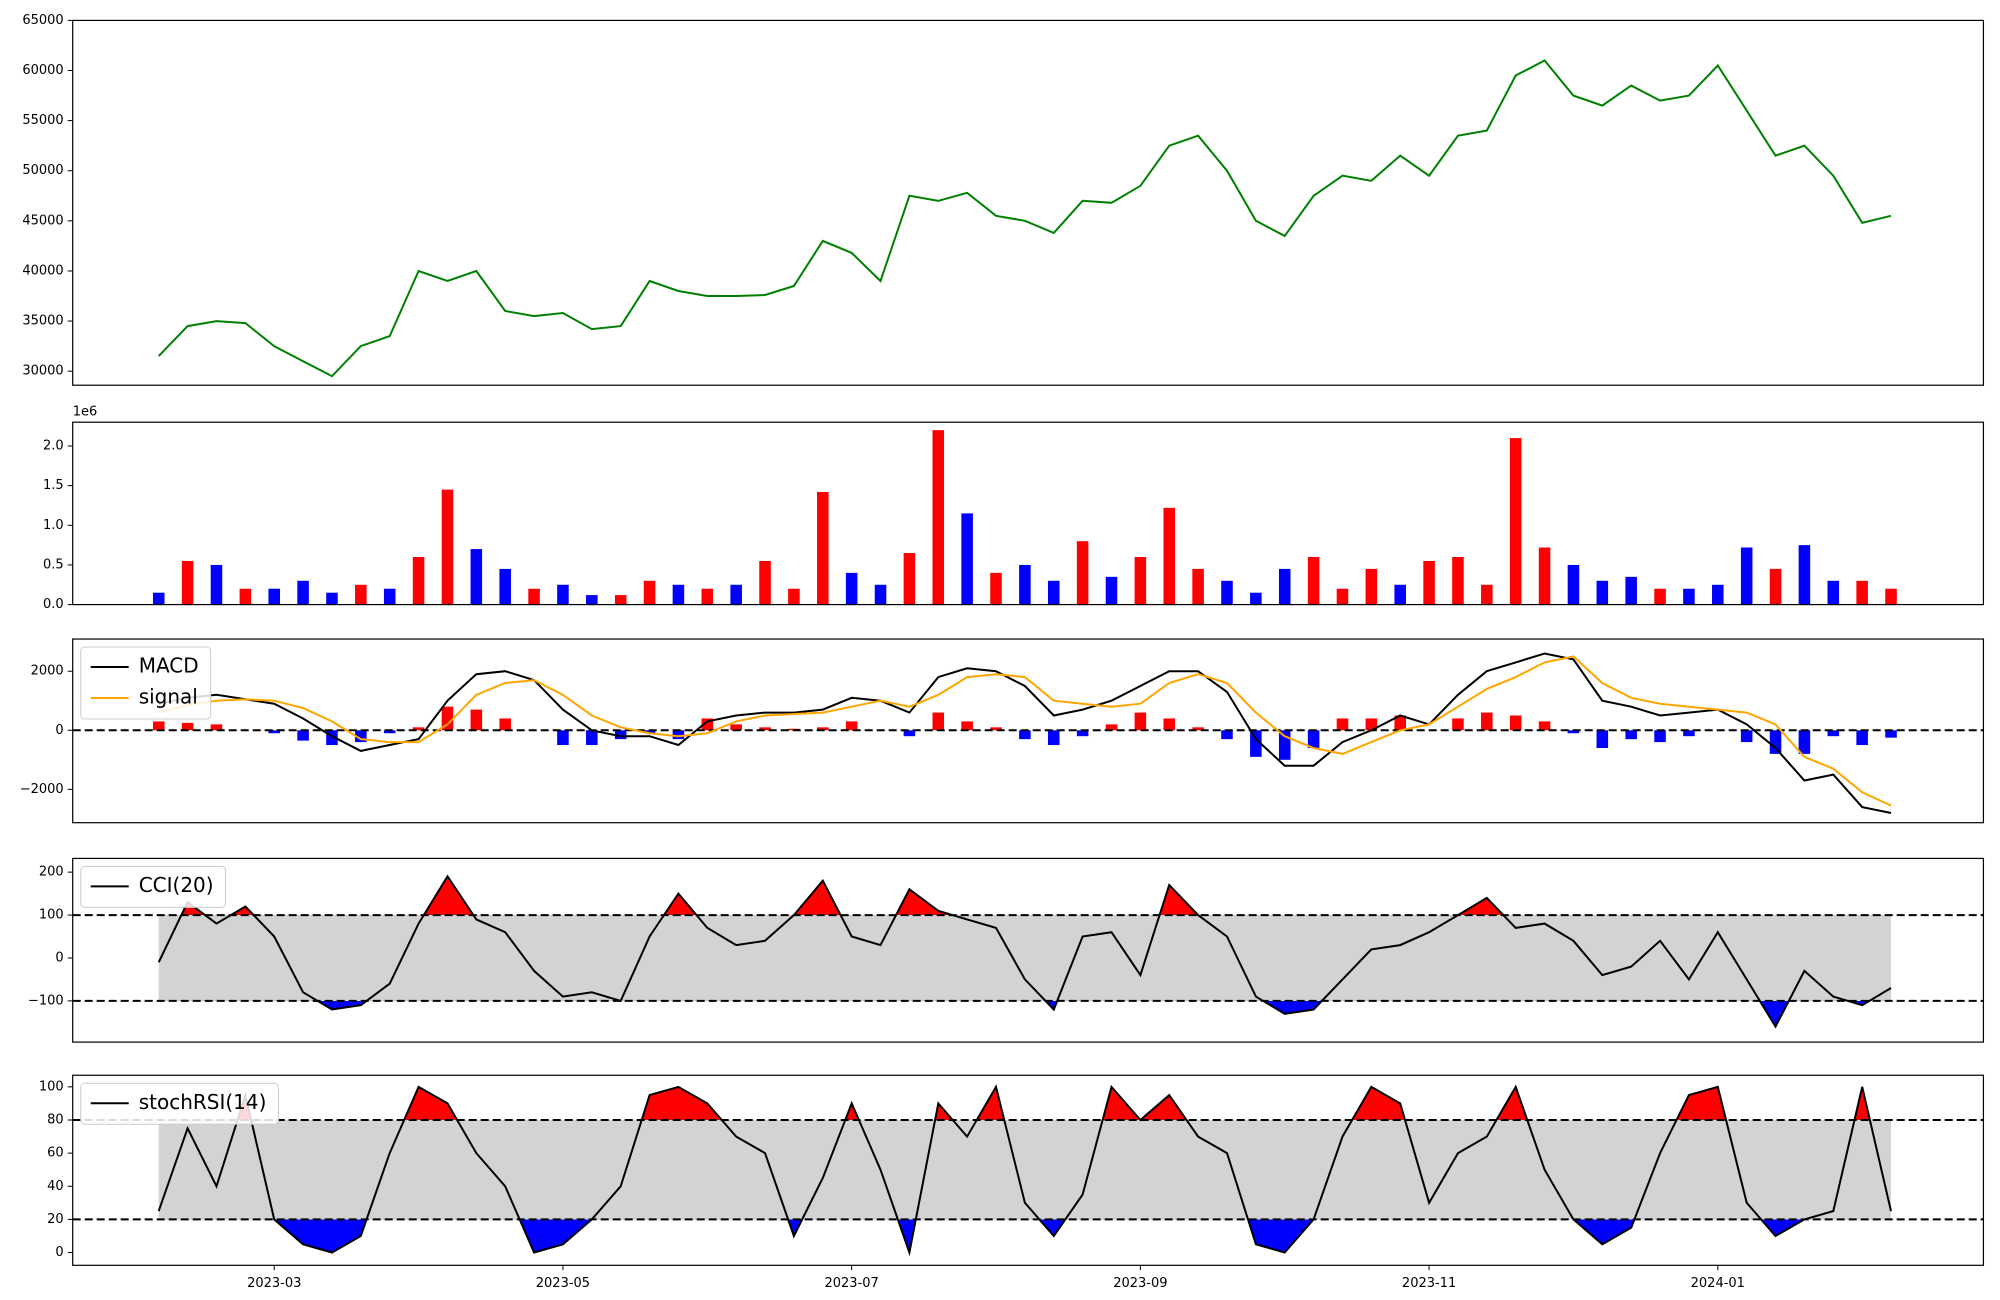 The image size is (2000, 1300). What do you see at coordinates (53, 485) in the screenshot?
I see `y-tick-label: 1.5` at bounding box center [53, 485].